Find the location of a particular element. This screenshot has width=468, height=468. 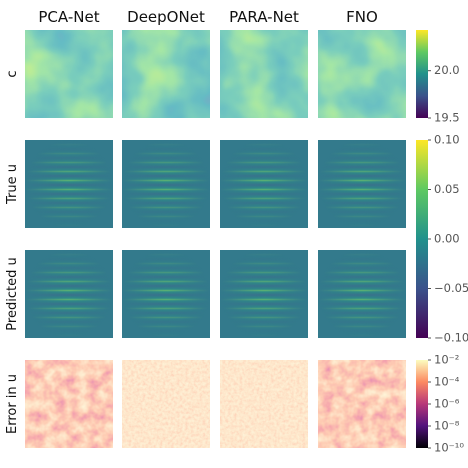

column-title: PARA-Net is located at coordinates (264, 17).